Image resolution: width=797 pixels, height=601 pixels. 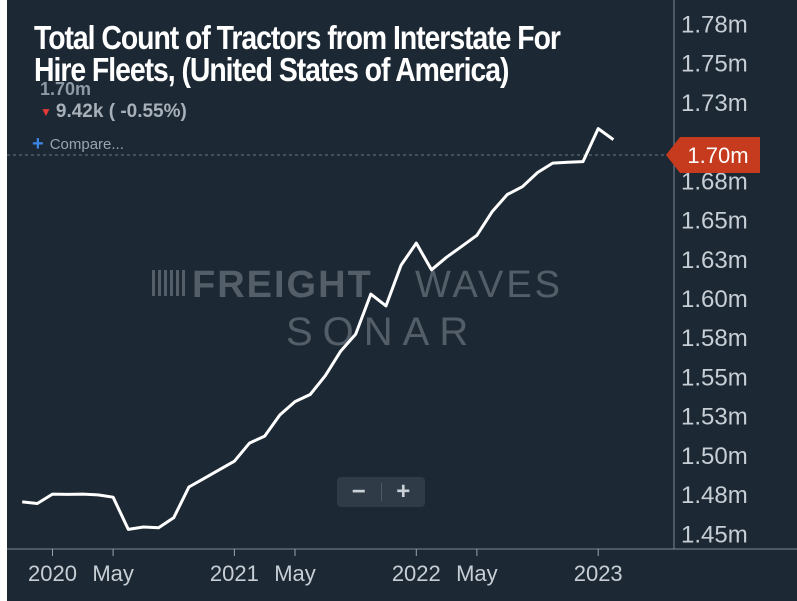 I want to click on zoom-control: − +, so click(x=381, y=492).